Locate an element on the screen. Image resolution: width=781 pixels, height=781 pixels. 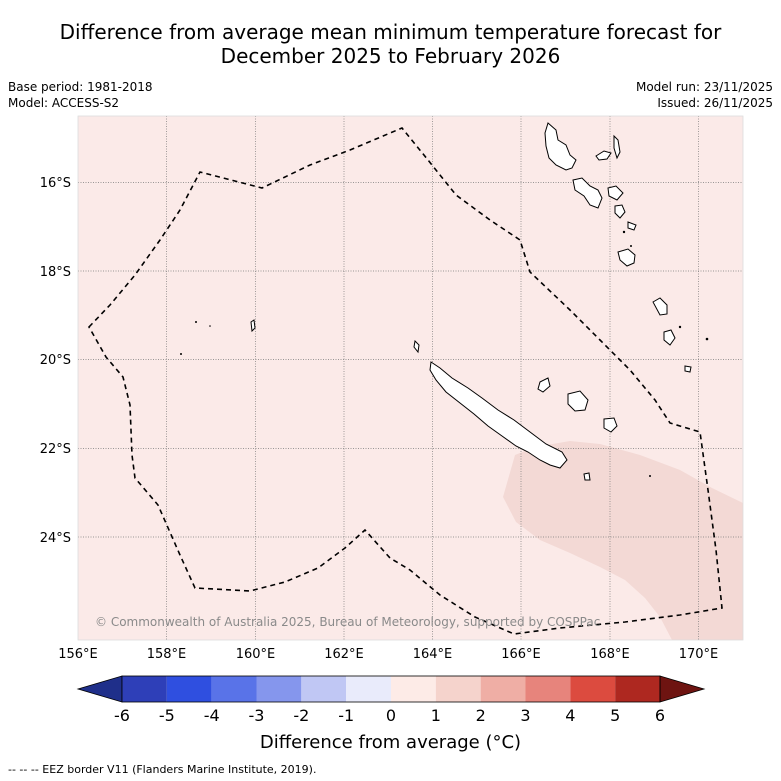
walpole-island is located at coordinates (587, 476).